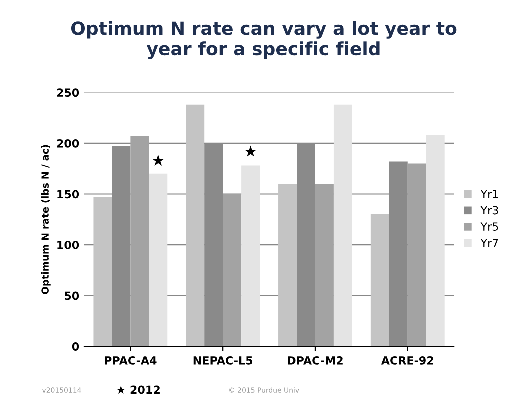  What do you see at coordinates (489, 243) in the screenshot?
I see `legend-label: Yr7` at bounding box center [489, 243].